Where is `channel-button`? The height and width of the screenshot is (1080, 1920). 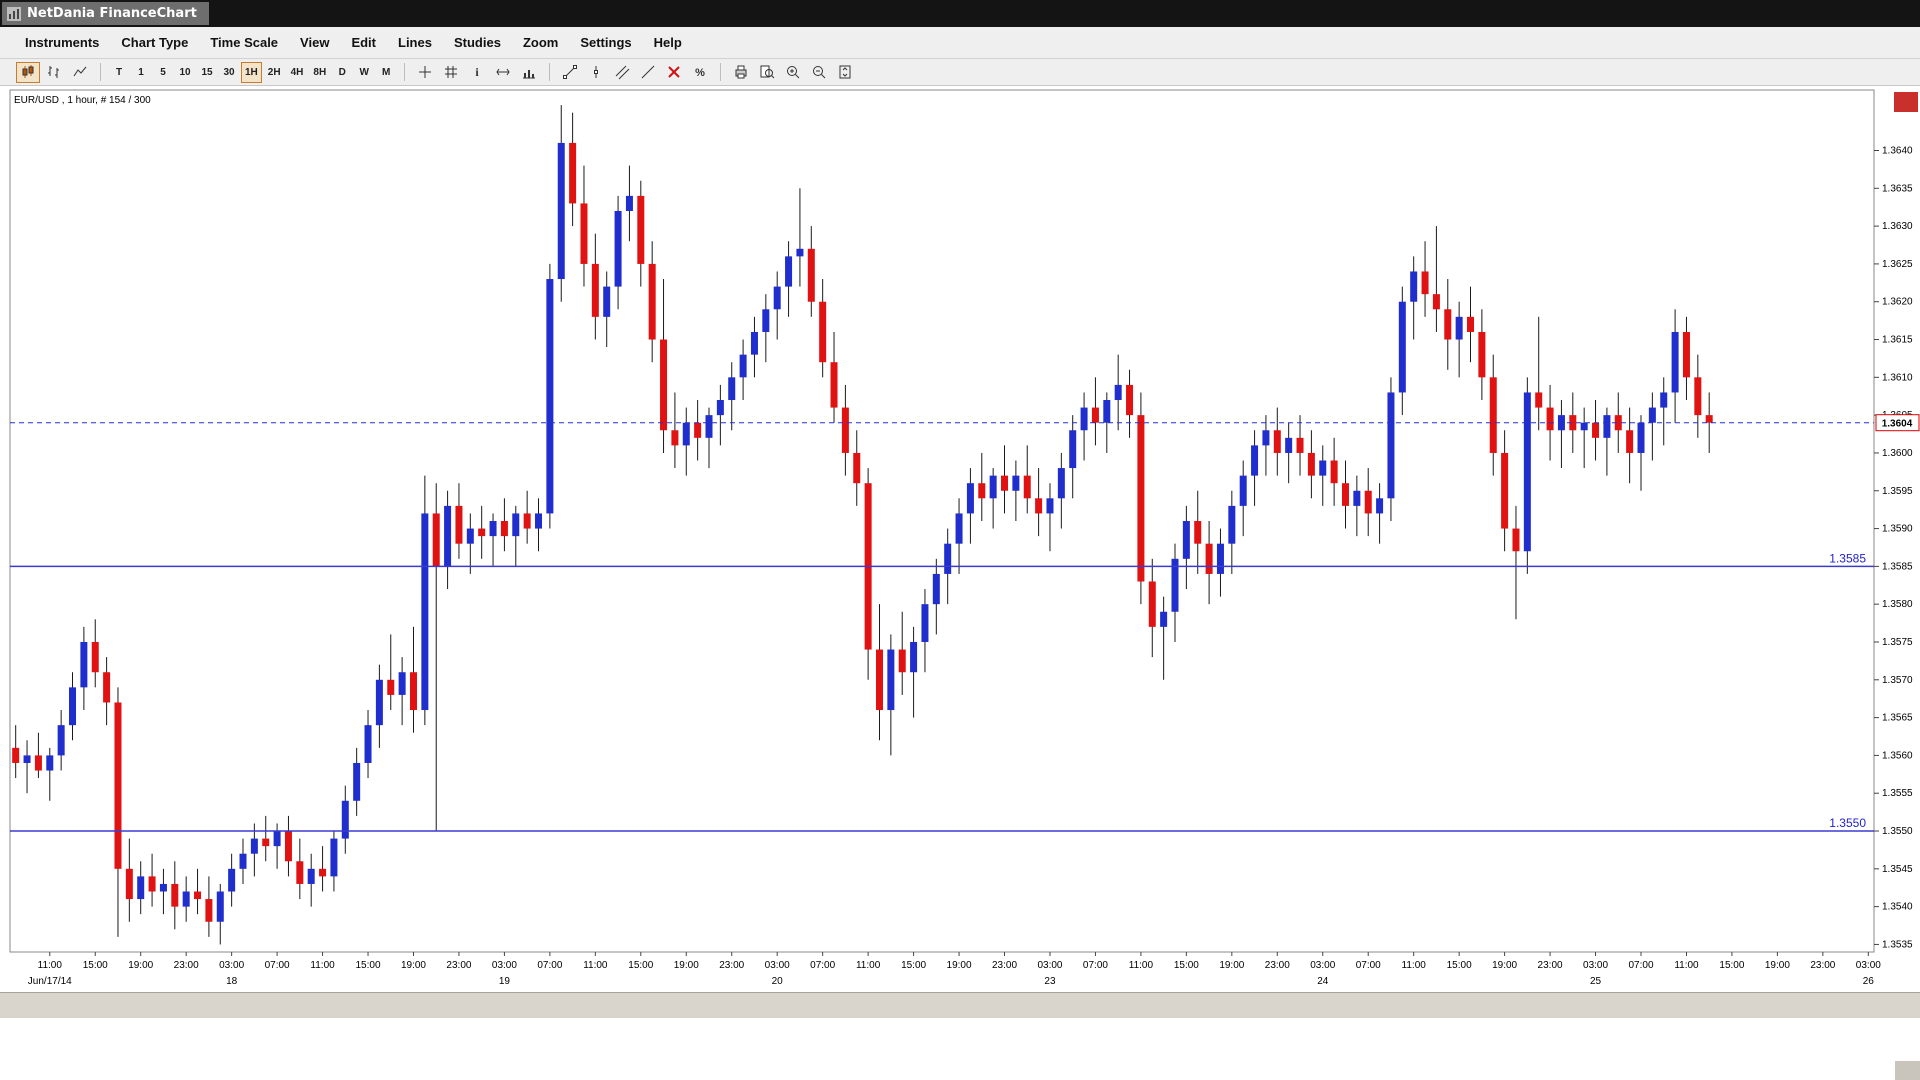 channel-button is located at coordinates (622, 72).